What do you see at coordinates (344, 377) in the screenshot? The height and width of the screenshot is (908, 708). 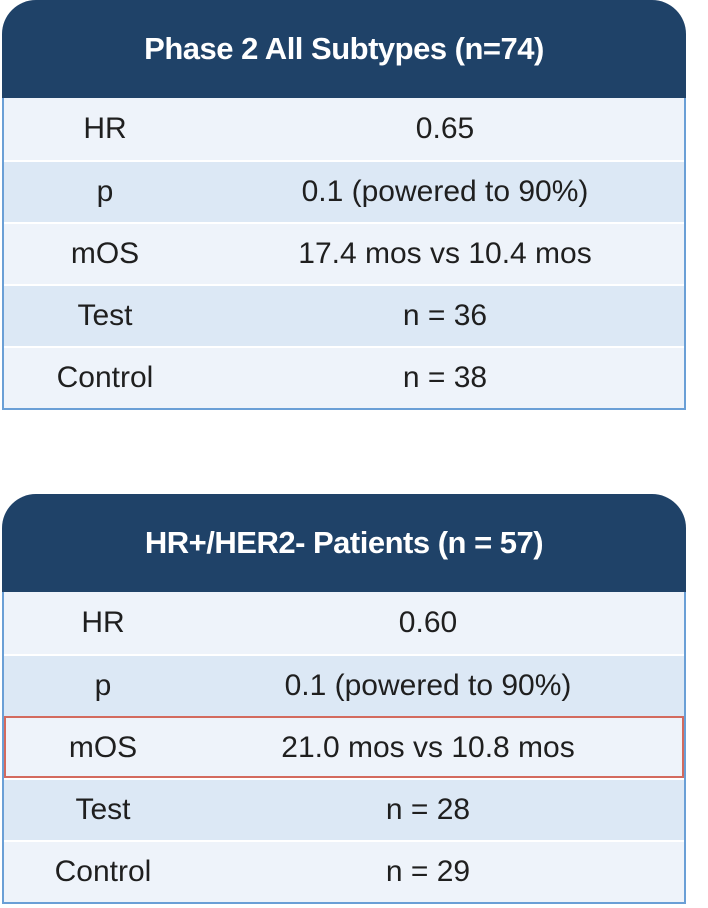 I see `table-row-control: Control n = 38` at bounding box center [344, 377].